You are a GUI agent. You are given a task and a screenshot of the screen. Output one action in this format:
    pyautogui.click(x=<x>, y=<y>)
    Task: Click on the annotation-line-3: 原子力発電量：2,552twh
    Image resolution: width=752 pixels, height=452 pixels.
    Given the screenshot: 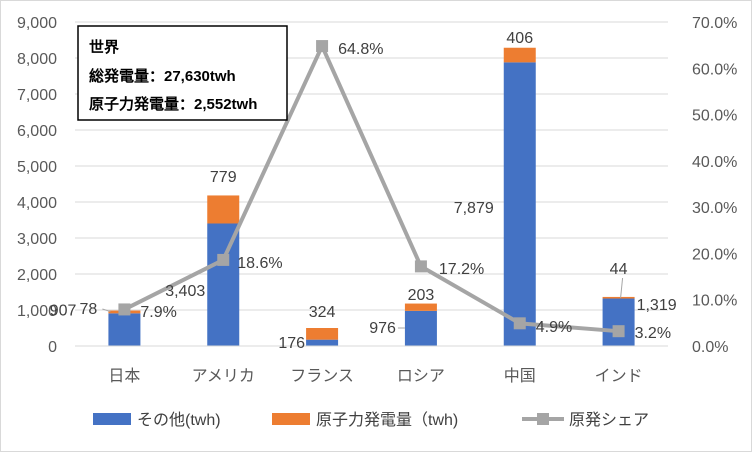 What is the action you would take?
    pyautogui.click(x=173, y=104)
    